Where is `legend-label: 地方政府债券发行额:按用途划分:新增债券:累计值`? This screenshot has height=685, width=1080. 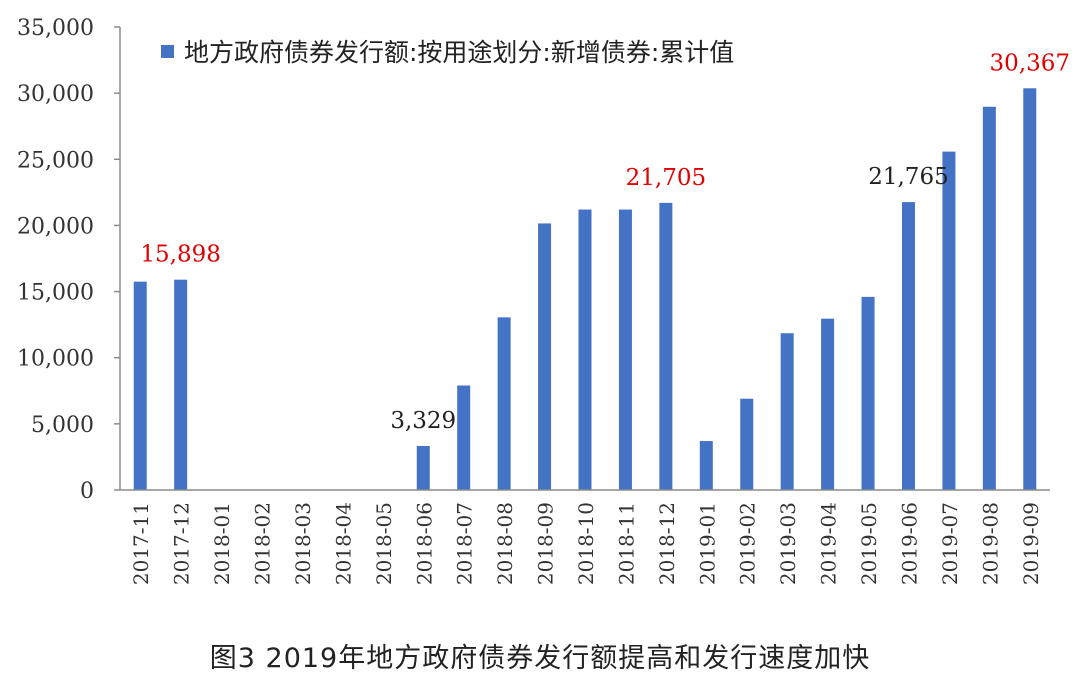 legend-label: 地方政府债券发行额:按用途划分:新增债券:累计值 is located at coordinates (459, 52).